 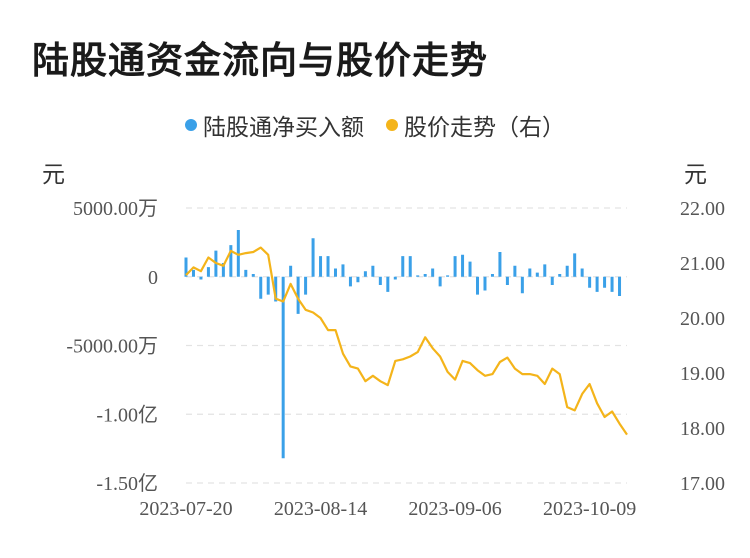 What do you see at coordinates (127, 483) in the screenshot?
I see `y-left-tick-label: -1.50亿` at bounding box center [127, 483].